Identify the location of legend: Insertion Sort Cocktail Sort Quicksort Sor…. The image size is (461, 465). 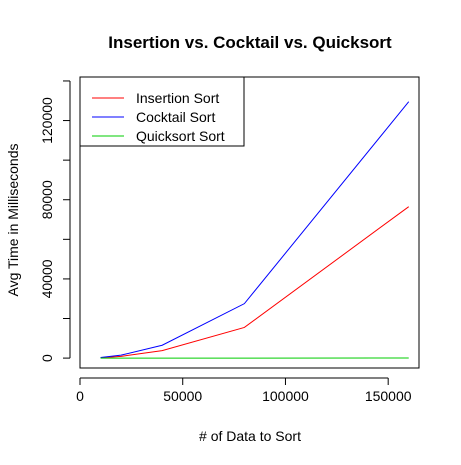
(162, 111).